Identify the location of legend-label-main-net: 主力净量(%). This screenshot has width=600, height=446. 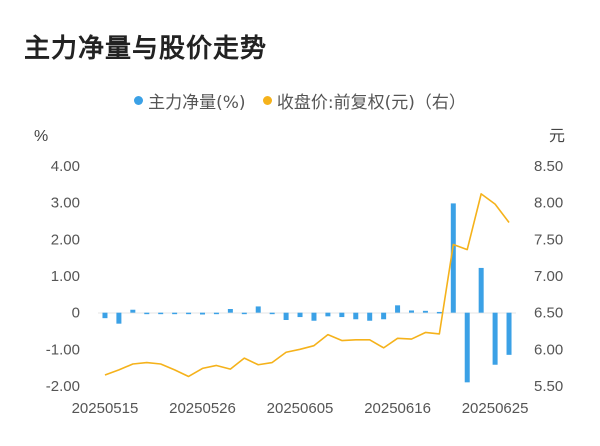
(197, 103).